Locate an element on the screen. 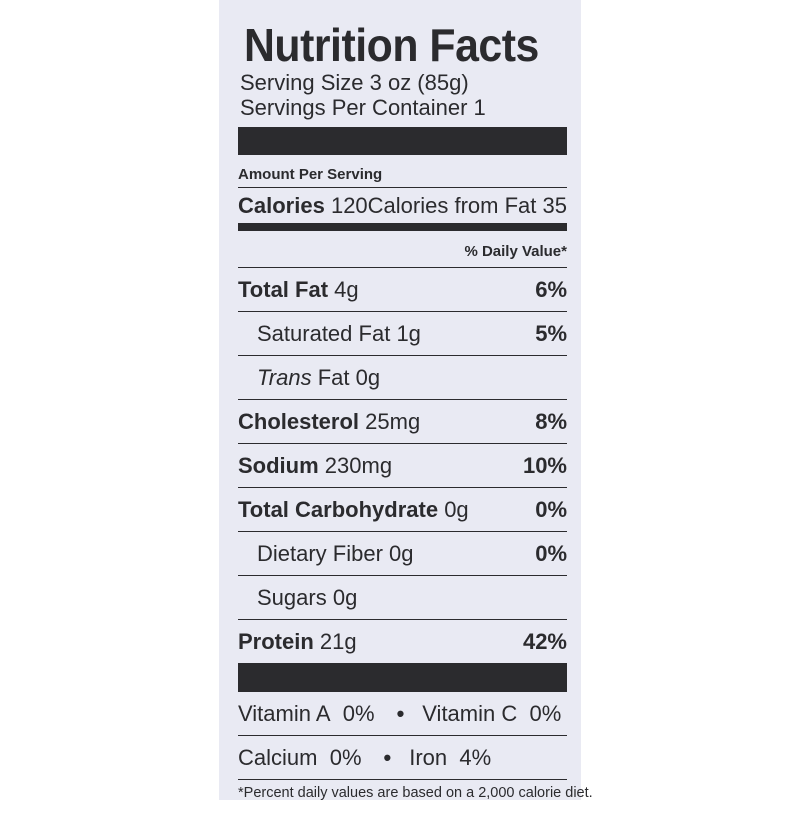 This screenshot has height=814, width=800. vitamin-c-value: 0% is located at coordinates (545, 713).